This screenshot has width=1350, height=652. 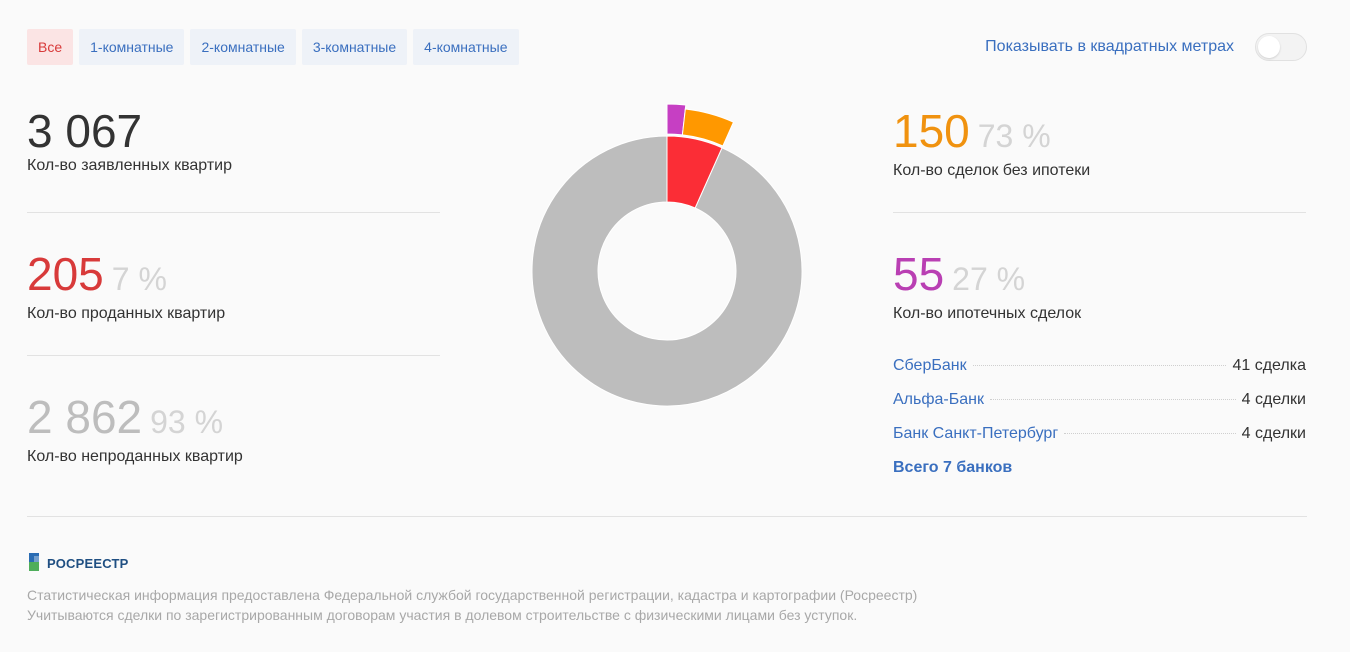 What do you see at coordinates (234, 276) in the screenshot?
I see `sold-number-line: 205 7 %` at bounding box center [234, 276].